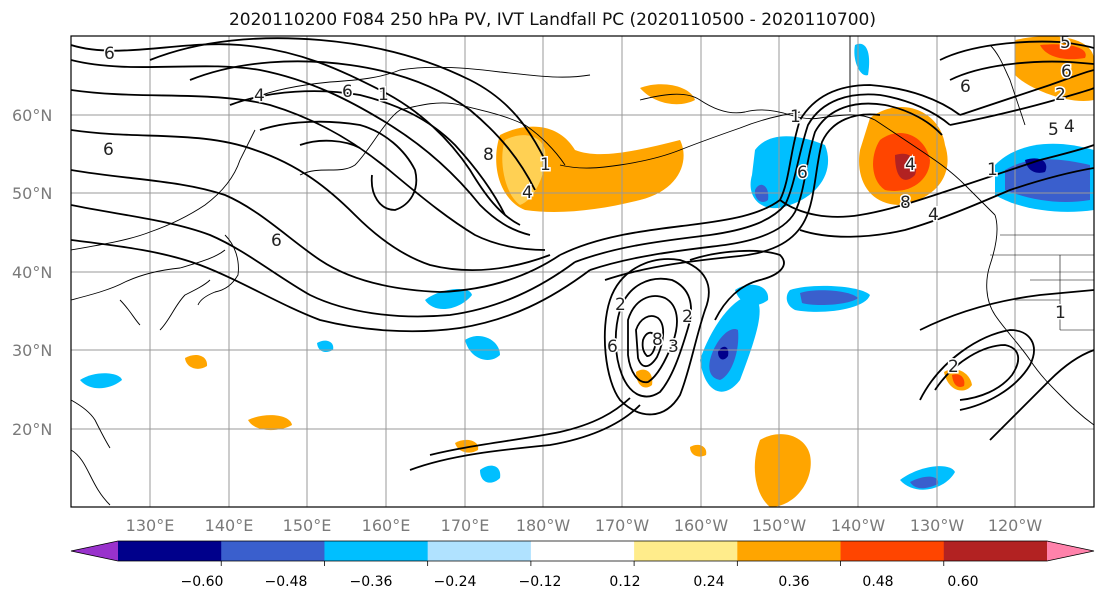  I want to click on contour-label: 3, so click(673, 347).